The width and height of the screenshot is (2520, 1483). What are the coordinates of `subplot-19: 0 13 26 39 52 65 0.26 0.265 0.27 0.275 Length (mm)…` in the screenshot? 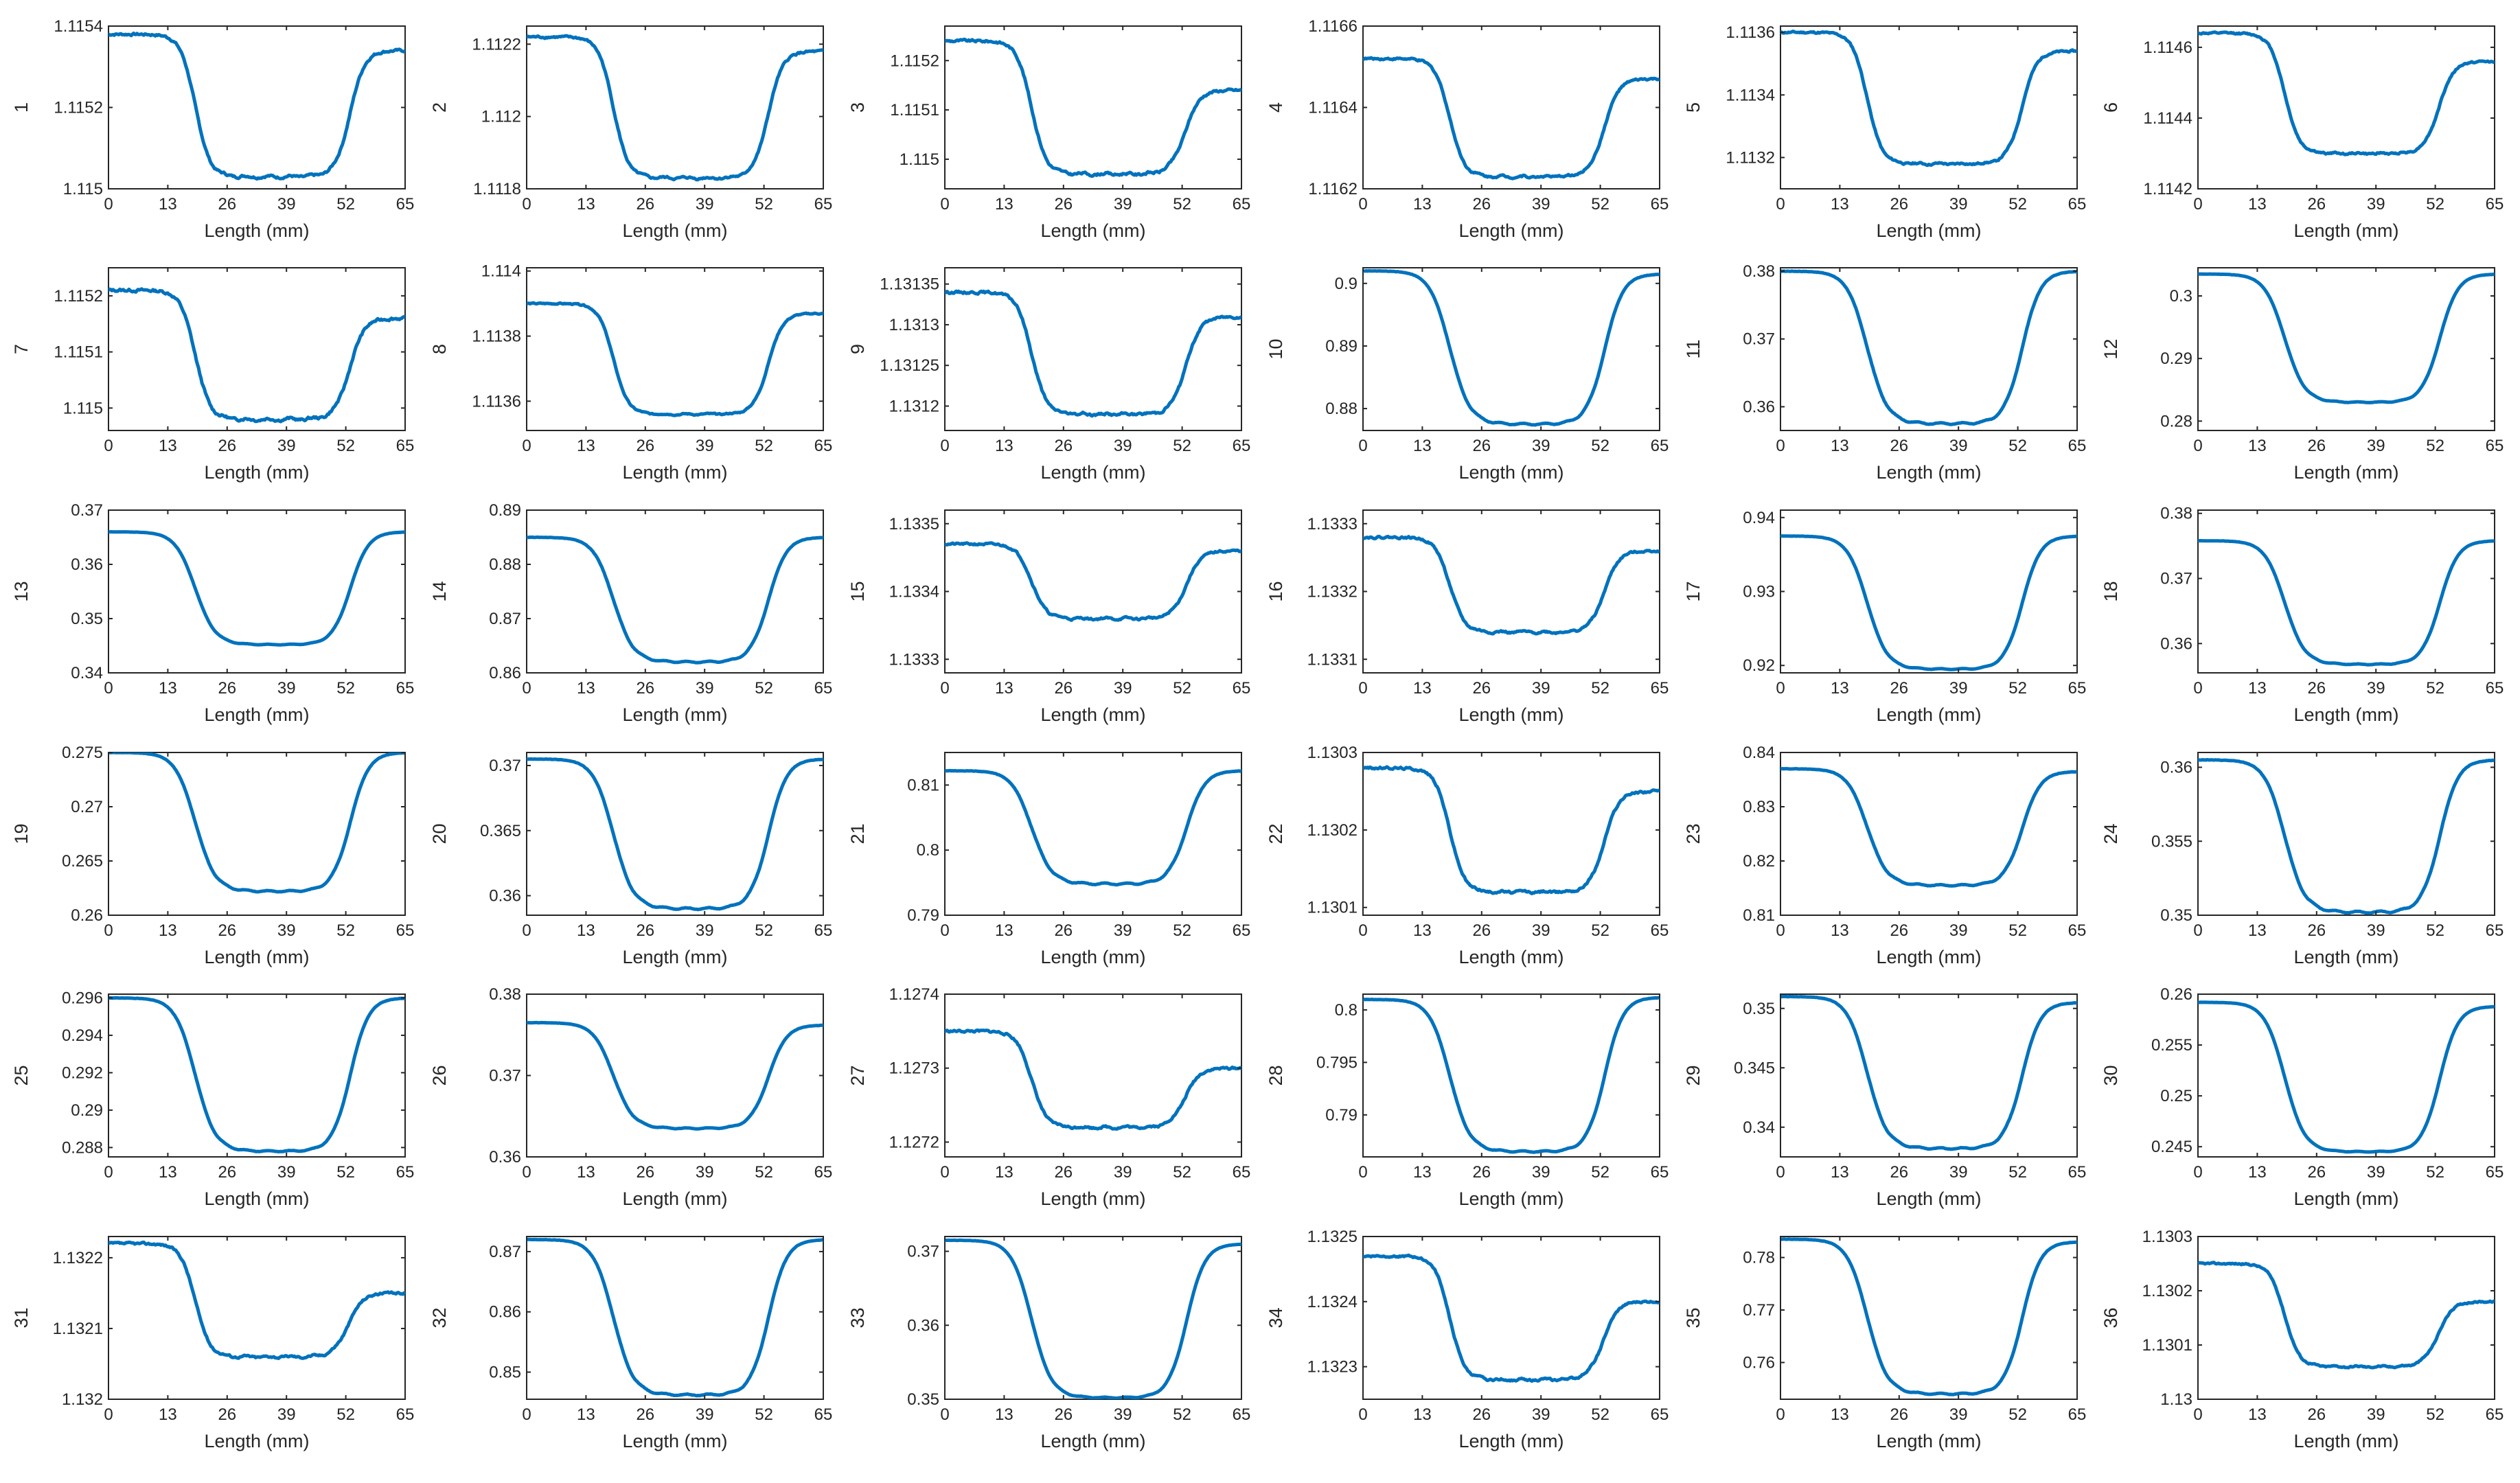 It's located at (212, 855).